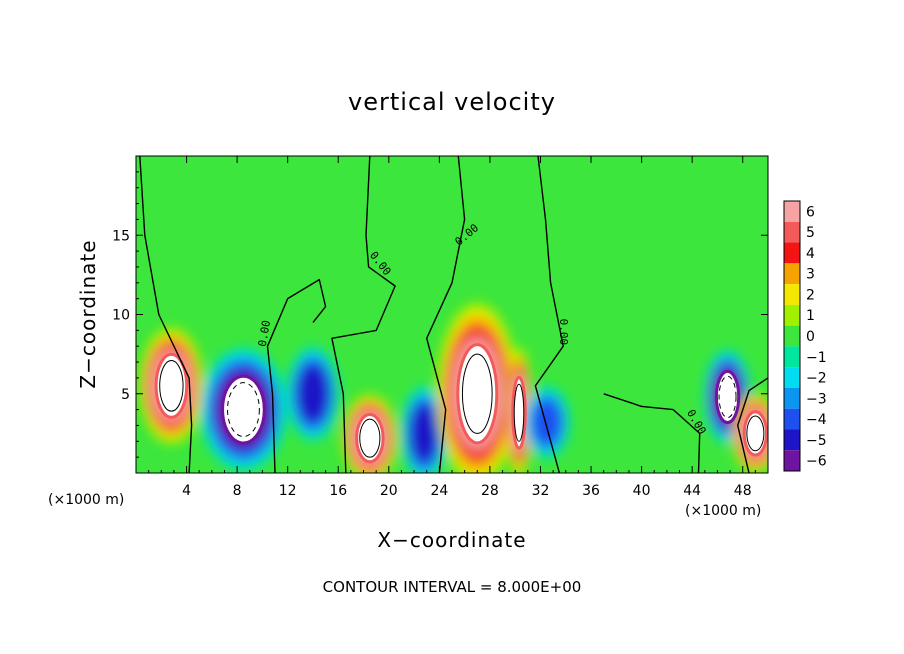 The width and height of the screenshot is (904, 654). I want to click on x-tick-label-8: 8, so click(237, 491).